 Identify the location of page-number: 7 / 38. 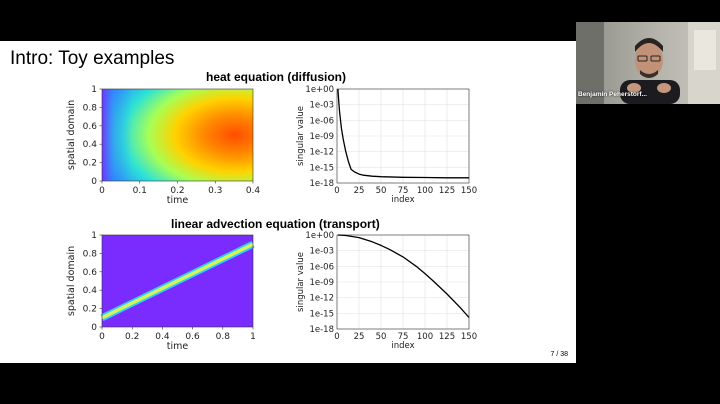
(559, 354).